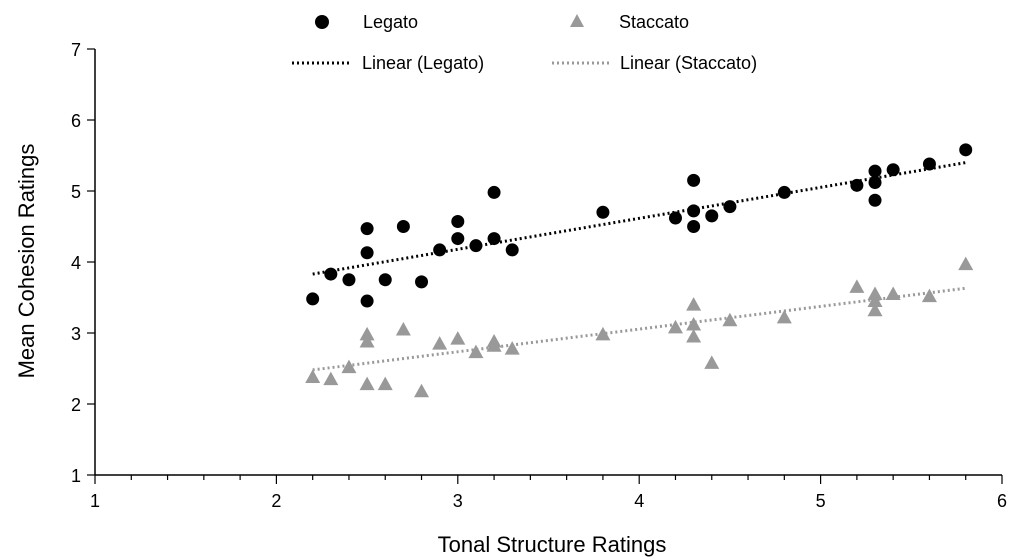 The height and width of the screenshot is (560, 1011). What do you see at coordinates (458, 501) in the screenshot?
I see `x-tick-label: 3` at bounding box center [458, 501].